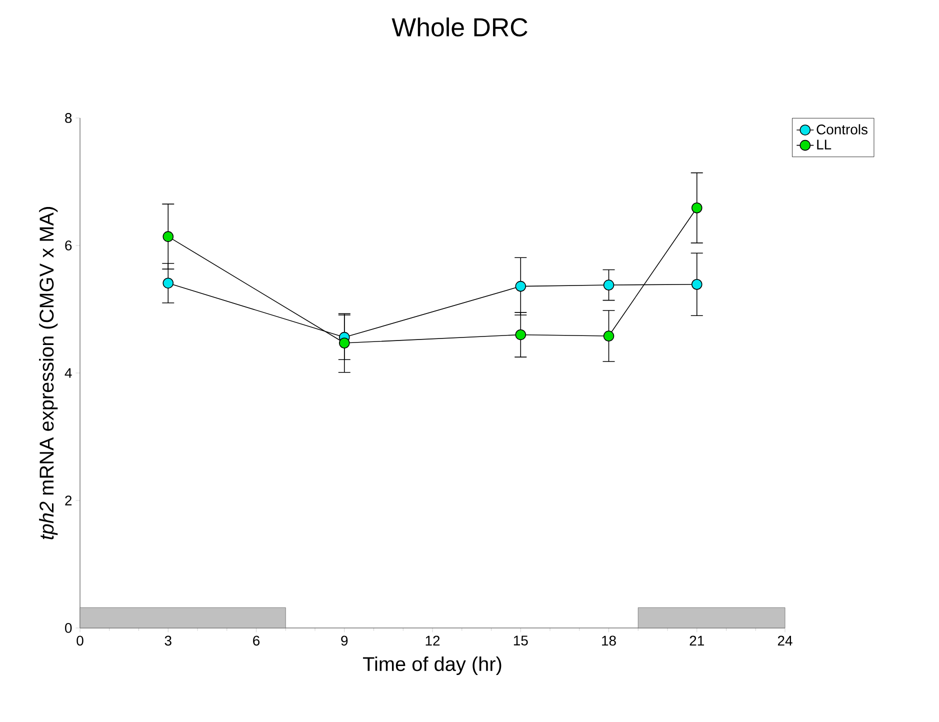 The height and width of the screenshot is (722, 939). What do you see at coordinates (256, 641) in the screenshot?
I see `x-tick-label: 6` at bounding box center [256, 641].